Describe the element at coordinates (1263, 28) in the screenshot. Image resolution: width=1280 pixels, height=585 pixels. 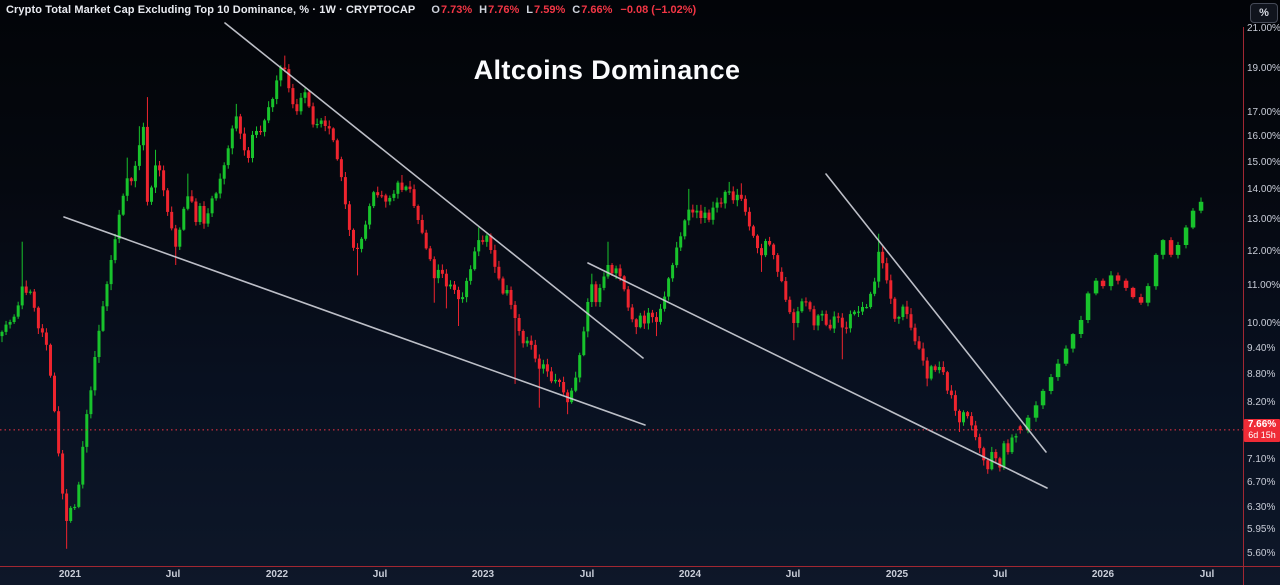
I see `price-tick: 21.00%` at that location.